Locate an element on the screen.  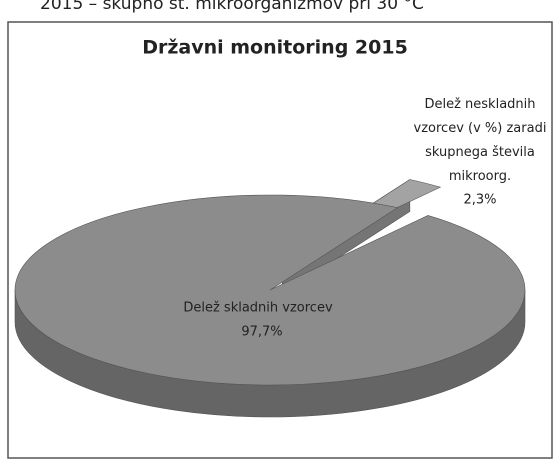
label-line: skupnega števila is located at coordinates (480, 152).